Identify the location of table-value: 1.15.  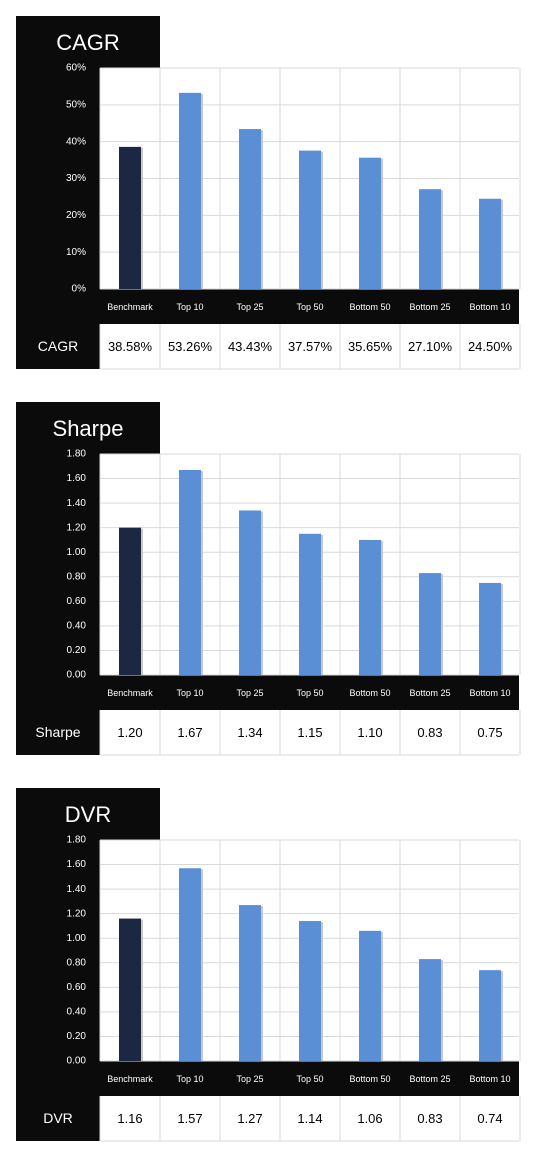
(309, 732).